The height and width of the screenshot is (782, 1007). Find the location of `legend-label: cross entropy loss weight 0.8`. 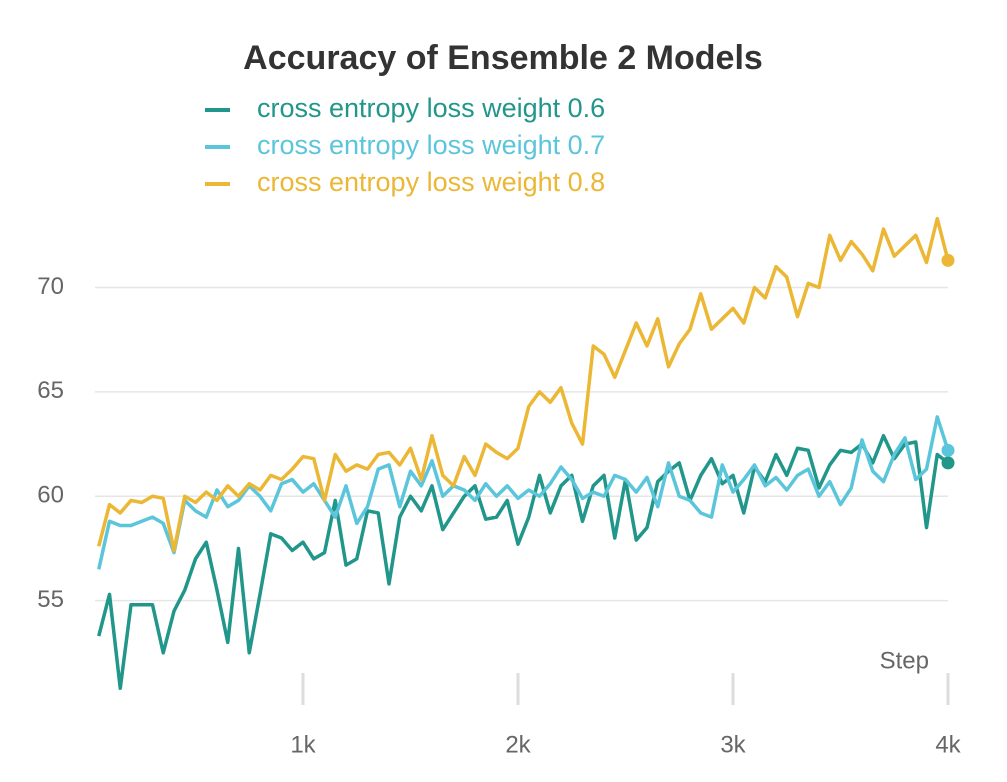

legend-label: cross entropy loss weight 0.8 is located at coordinates (431, 182).